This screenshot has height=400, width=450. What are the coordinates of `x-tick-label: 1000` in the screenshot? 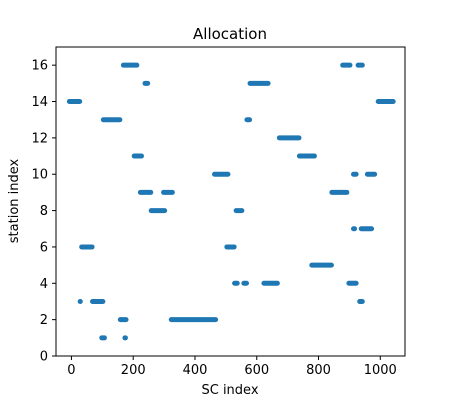 It's located at (380, 370).